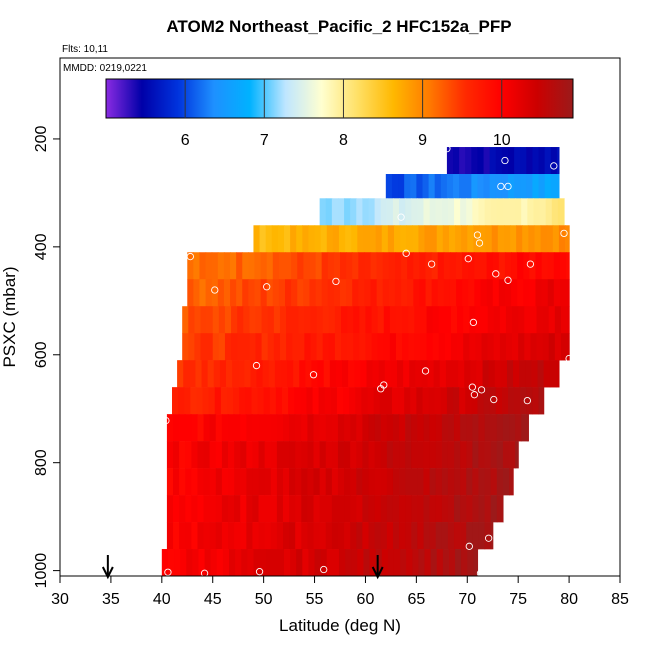 The height and width of the screenshot is (650, 650). What do you see at coordinates (315, 599) in the screenshot?
I see `x-tick-label: 55` at bounding box center [315, 599].